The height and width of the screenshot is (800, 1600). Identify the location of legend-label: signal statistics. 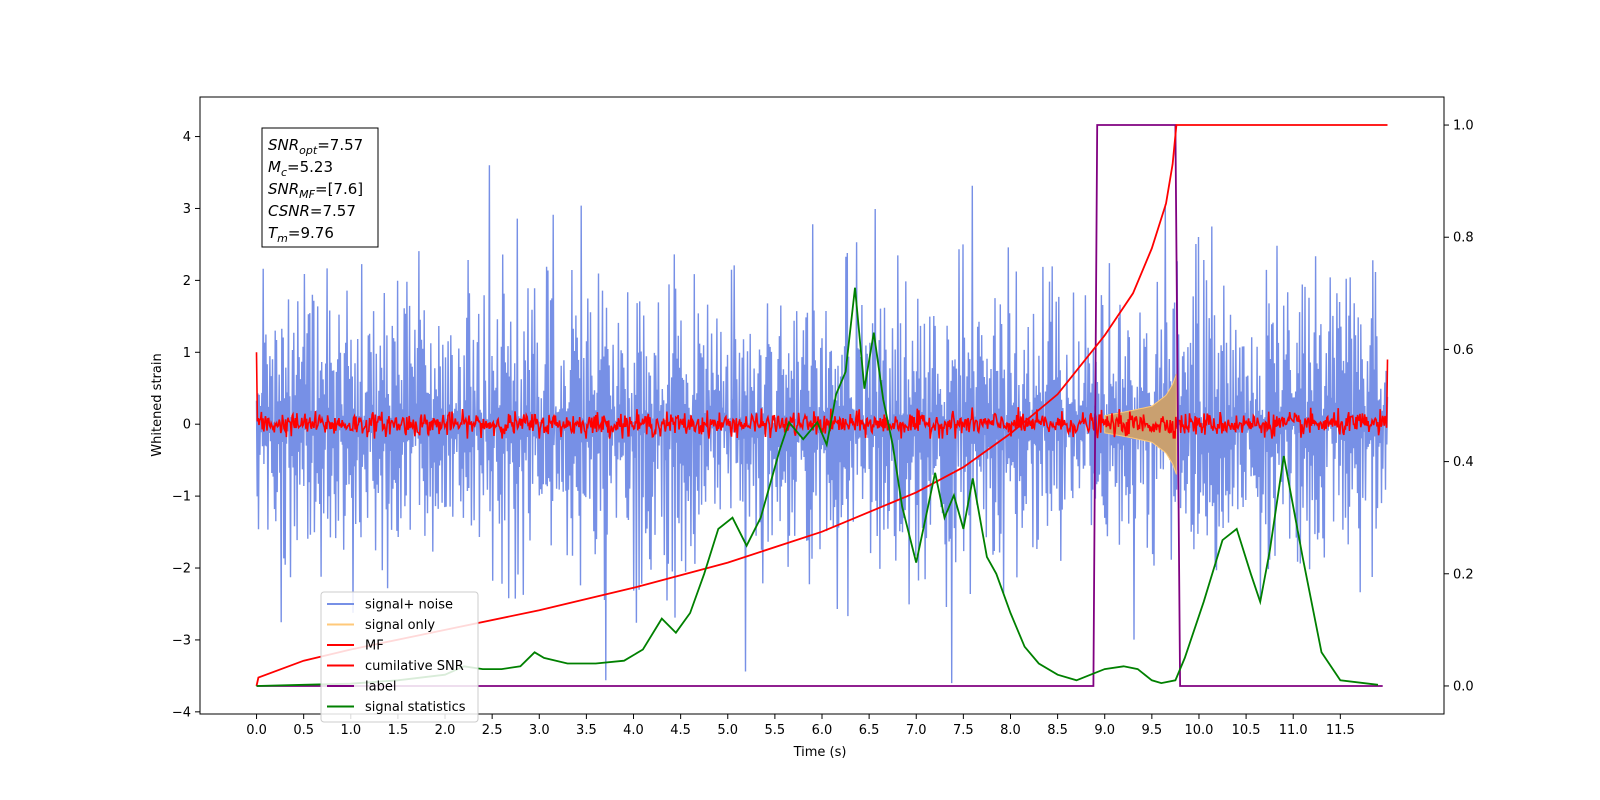
(415, 707).